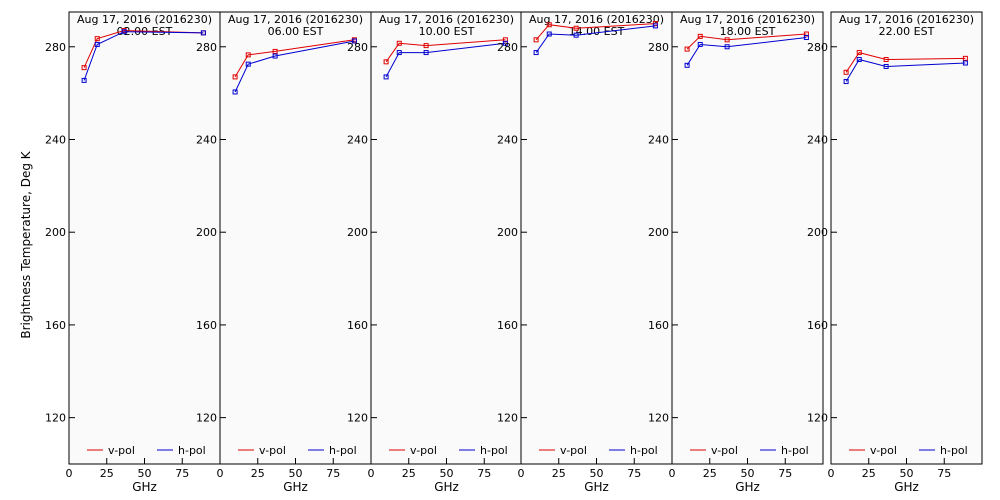 Image resolution: width=1000 pixels, height=500 pixels. I want to click on panel-subtitle: 10.00 EST, so click(447, 31).